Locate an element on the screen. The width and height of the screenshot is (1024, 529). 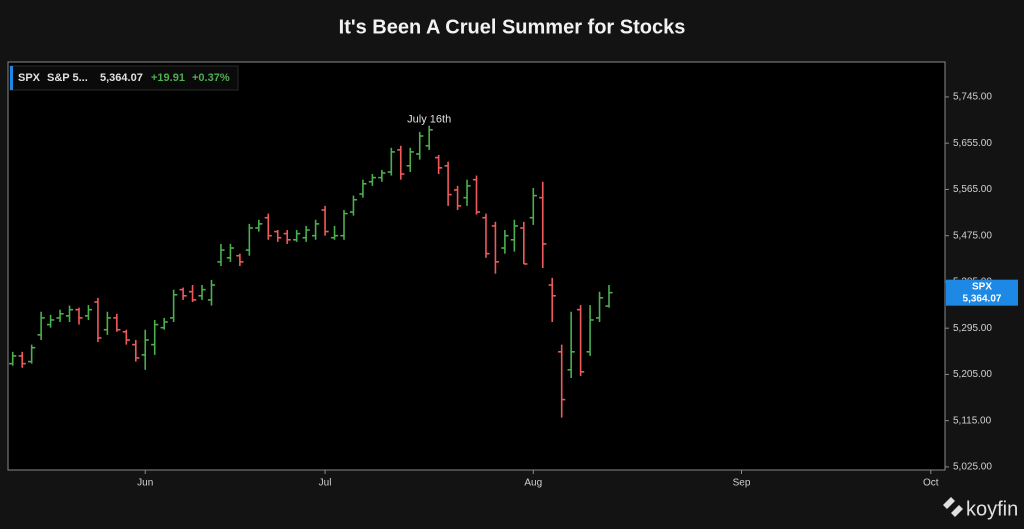
y-tick-label: 5,745.00 is located at coordinates (972, 97).